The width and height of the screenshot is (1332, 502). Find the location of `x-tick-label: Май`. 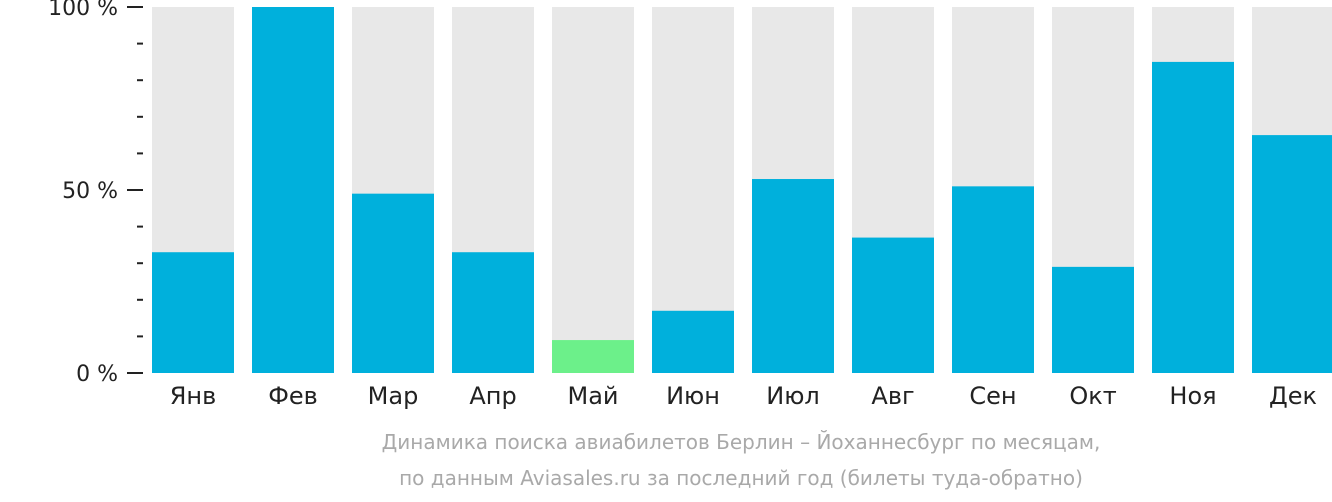

x-tick-label: Май is located at coordinates (592, 396).